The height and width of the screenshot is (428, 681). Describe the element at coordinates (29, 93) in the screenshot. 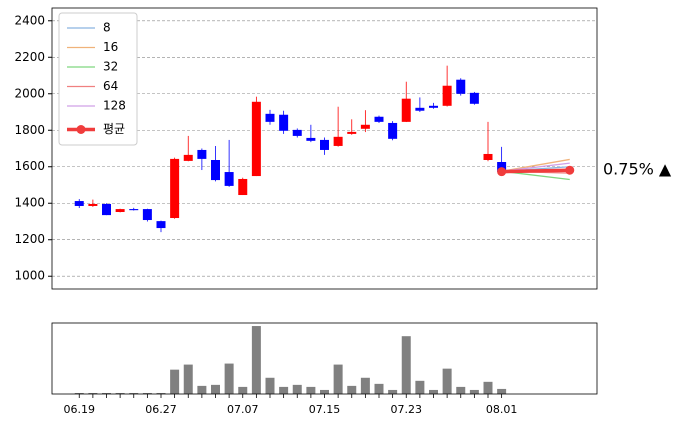

I see `y-tick-label: 2000` at that location.